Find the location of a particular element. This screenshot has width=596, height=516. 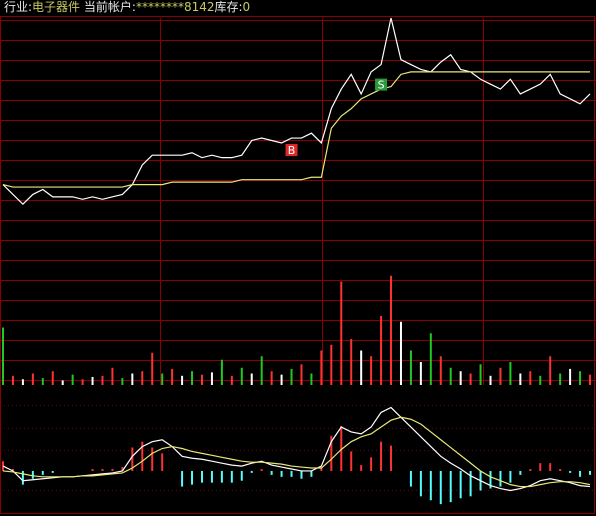

trade-marker is located at coordinates (291, 150).